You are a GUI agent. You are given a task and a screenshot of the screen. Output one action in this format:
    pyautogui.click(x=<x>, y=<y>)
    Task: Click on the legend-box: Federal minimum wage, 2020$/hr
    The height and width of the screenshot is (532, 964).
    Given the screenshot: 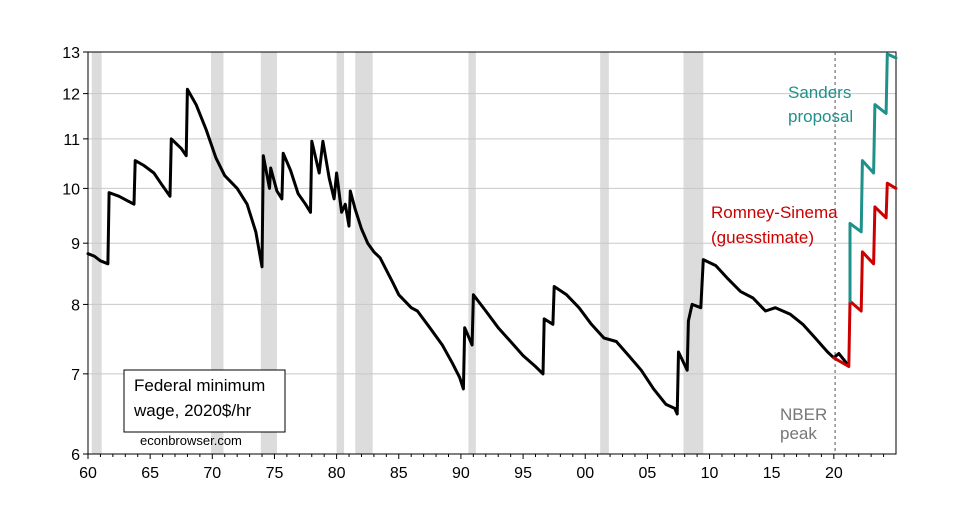 What is the action you would take?
    pyautogui.click(x=204, y=401)
    